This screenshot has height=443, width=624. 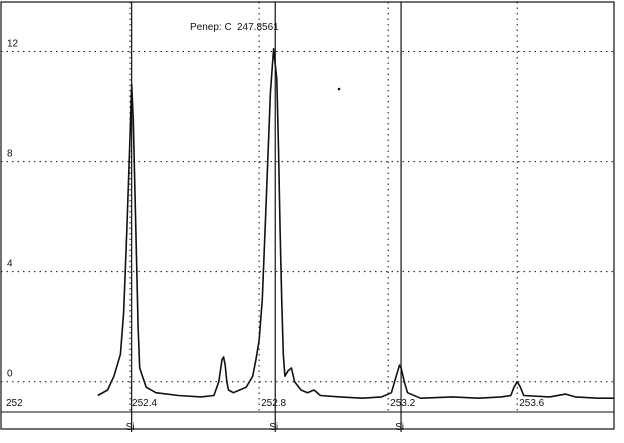 What do you see at coordinates (13, 44) in the screenshot?
I see `y-tick-label: 12` at bounding box center [13, 44].